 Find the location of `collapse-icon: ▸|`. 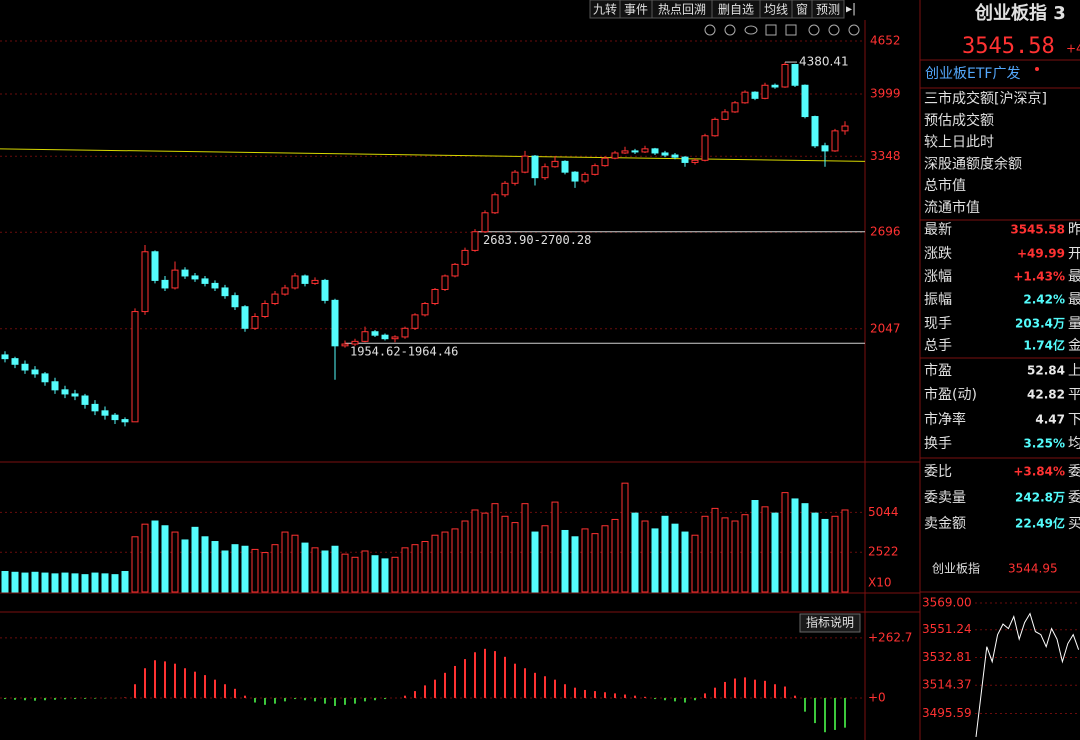

collapse-icon: ▸| is located at coordinates (851, 9).